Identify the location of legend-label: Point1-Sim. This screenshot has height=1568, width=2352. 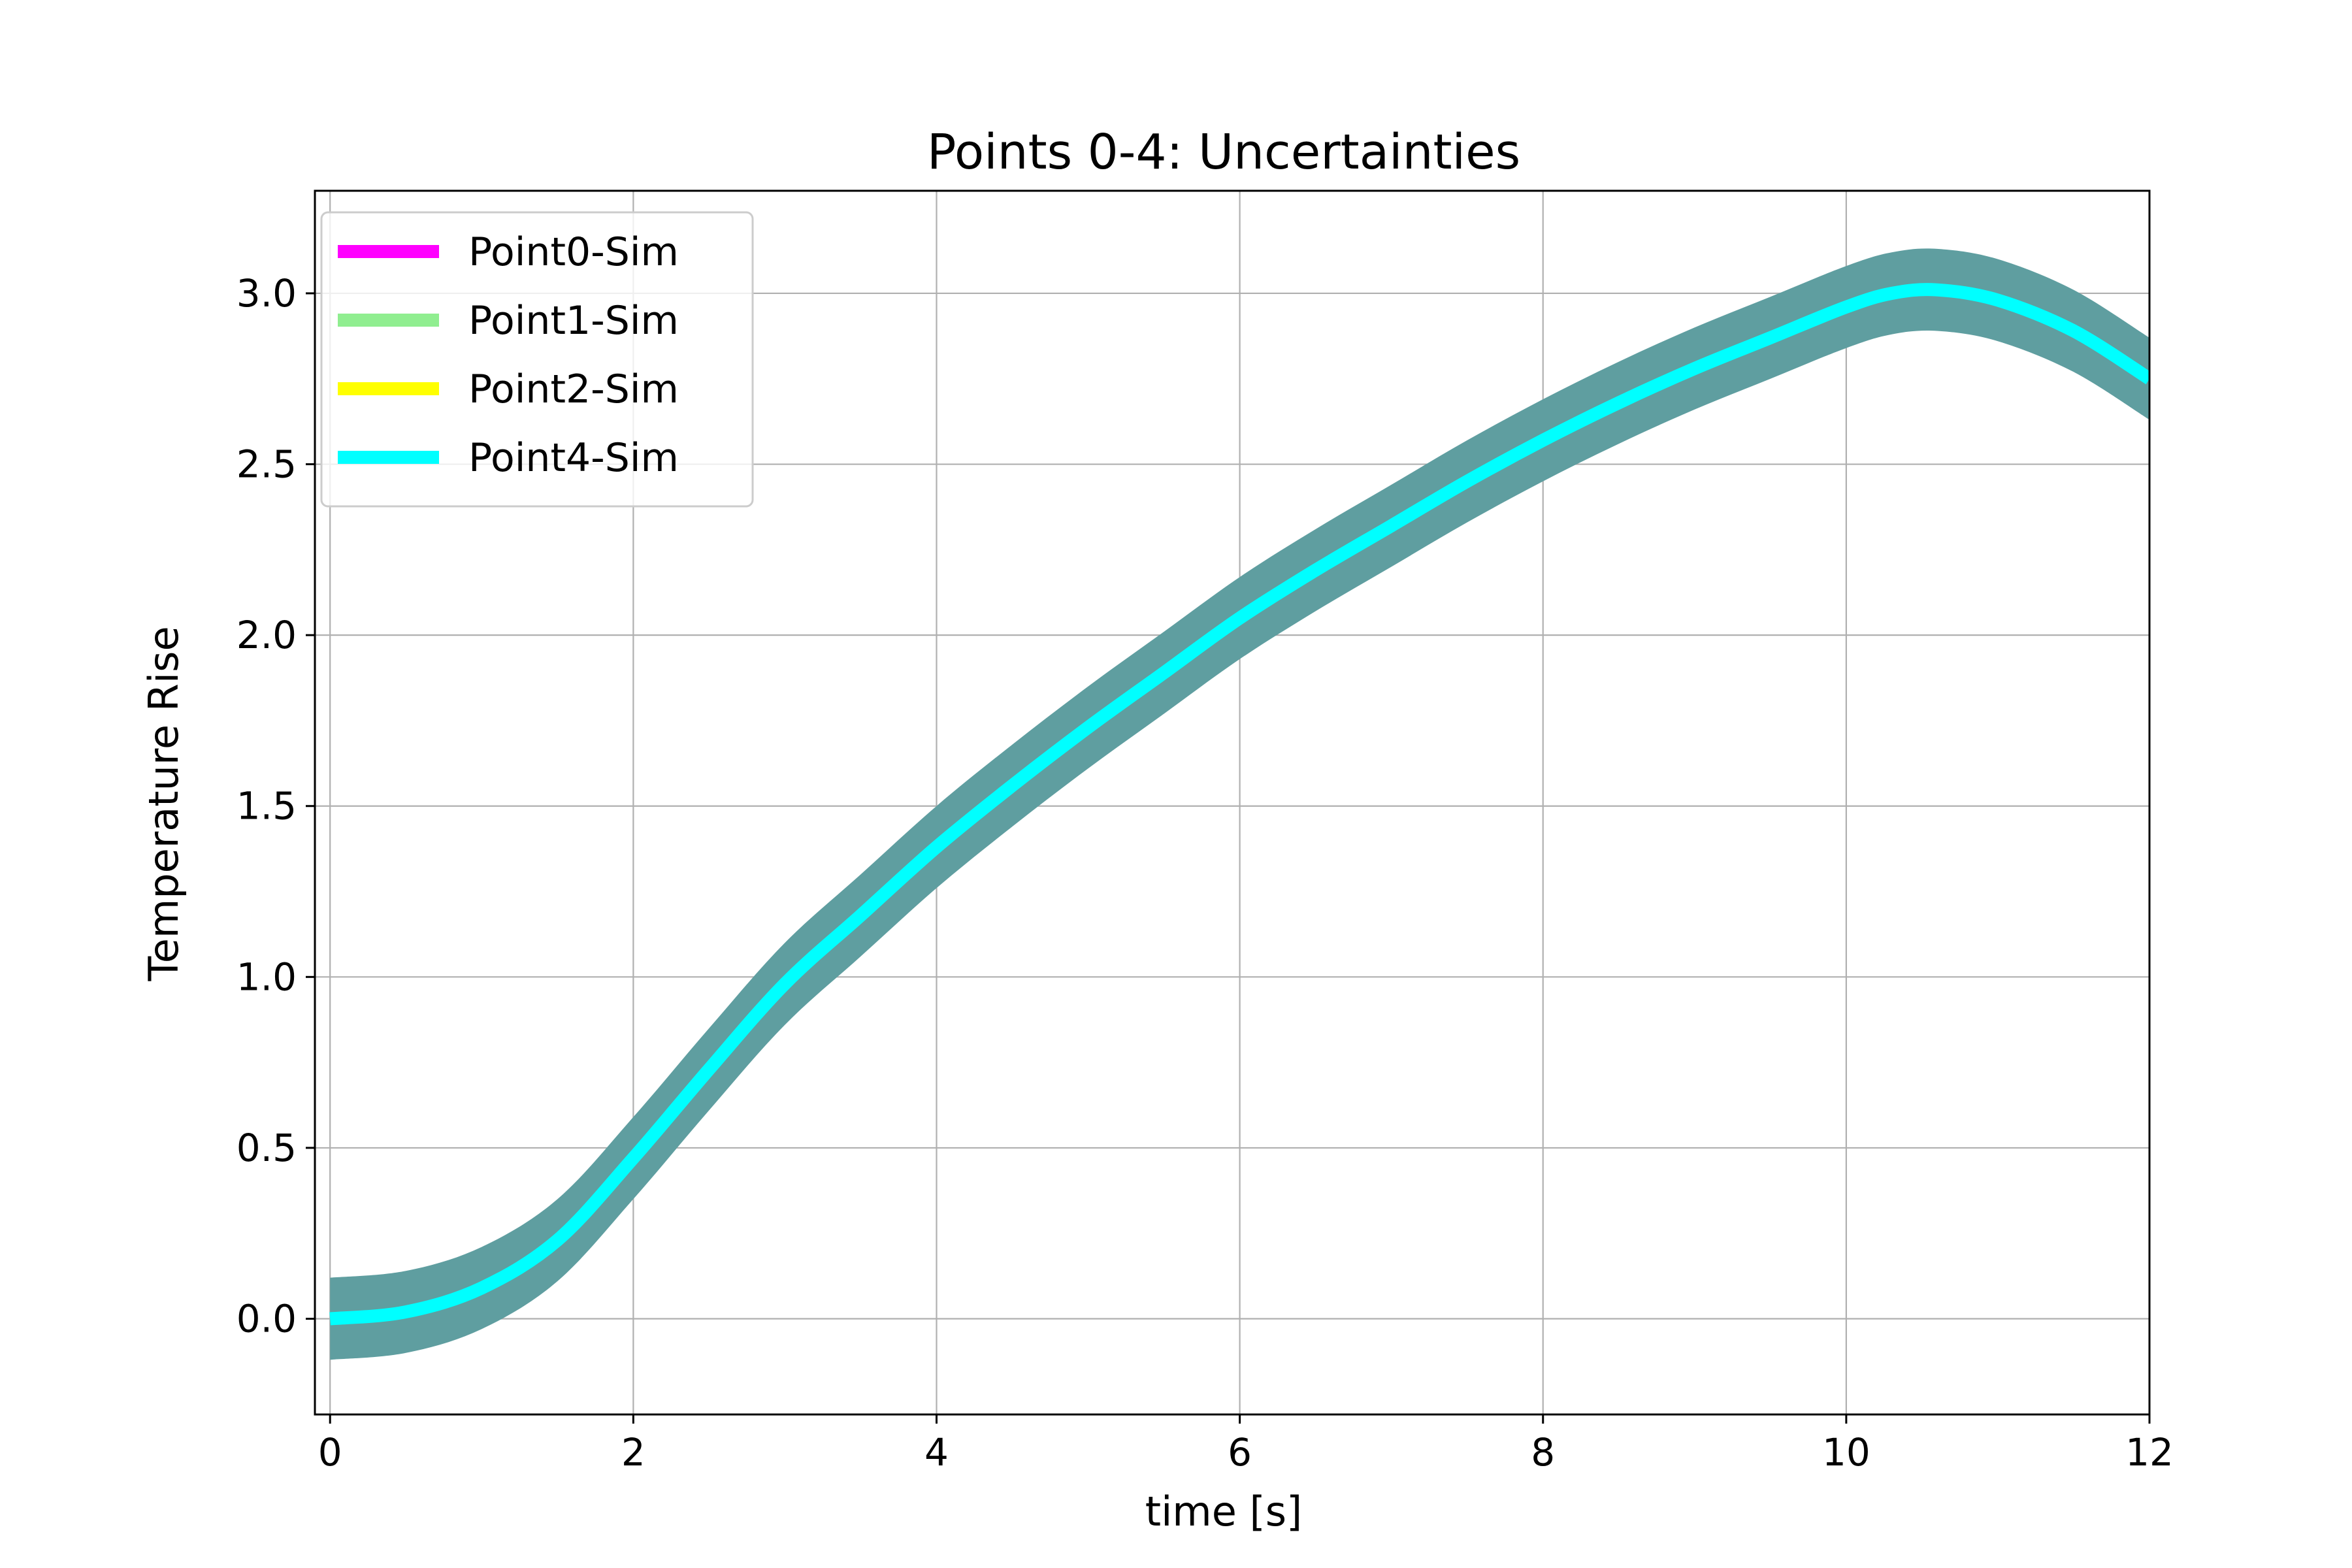
(573, 321).